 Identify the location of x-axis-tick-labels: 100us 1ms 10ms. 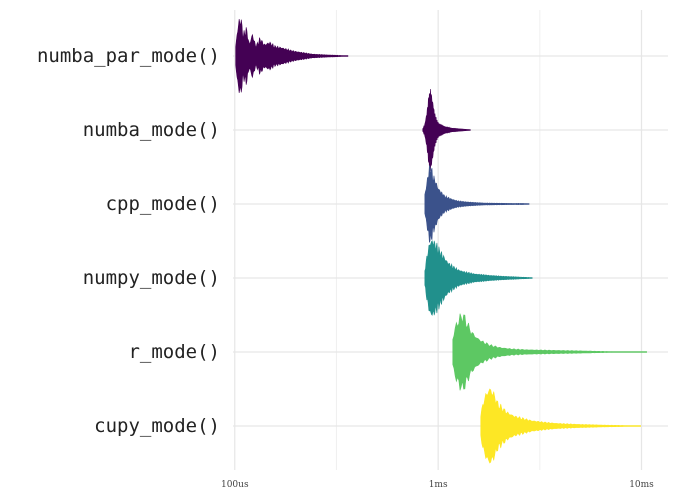
(437, 485).